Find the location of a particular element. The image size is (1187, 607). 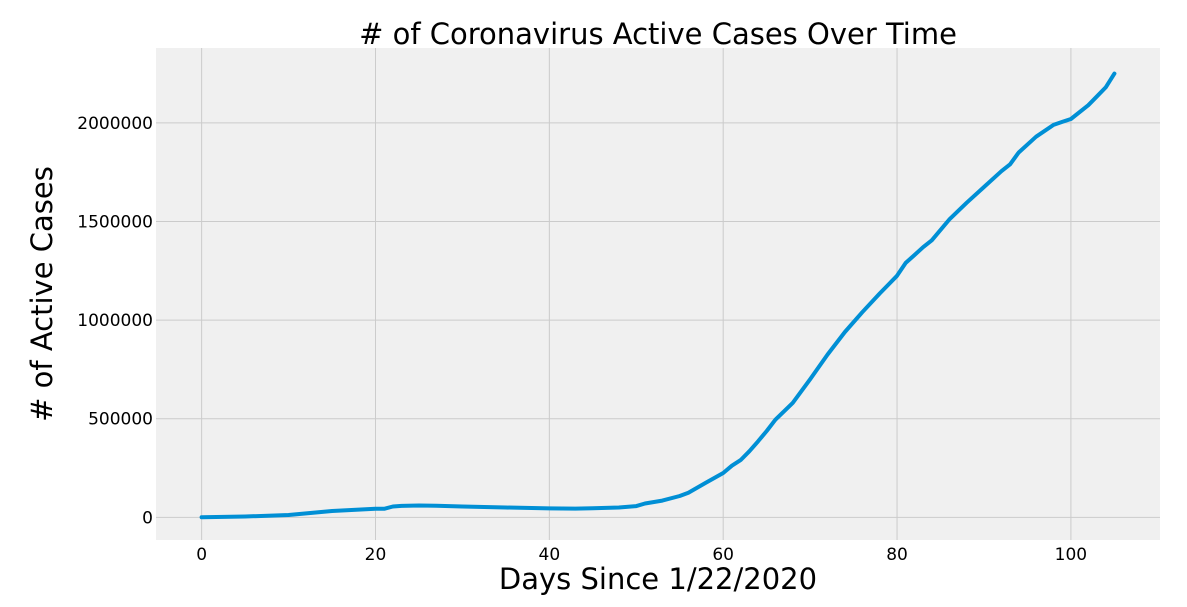

x-tick-label: 80 is located at coordinates (897, 555).